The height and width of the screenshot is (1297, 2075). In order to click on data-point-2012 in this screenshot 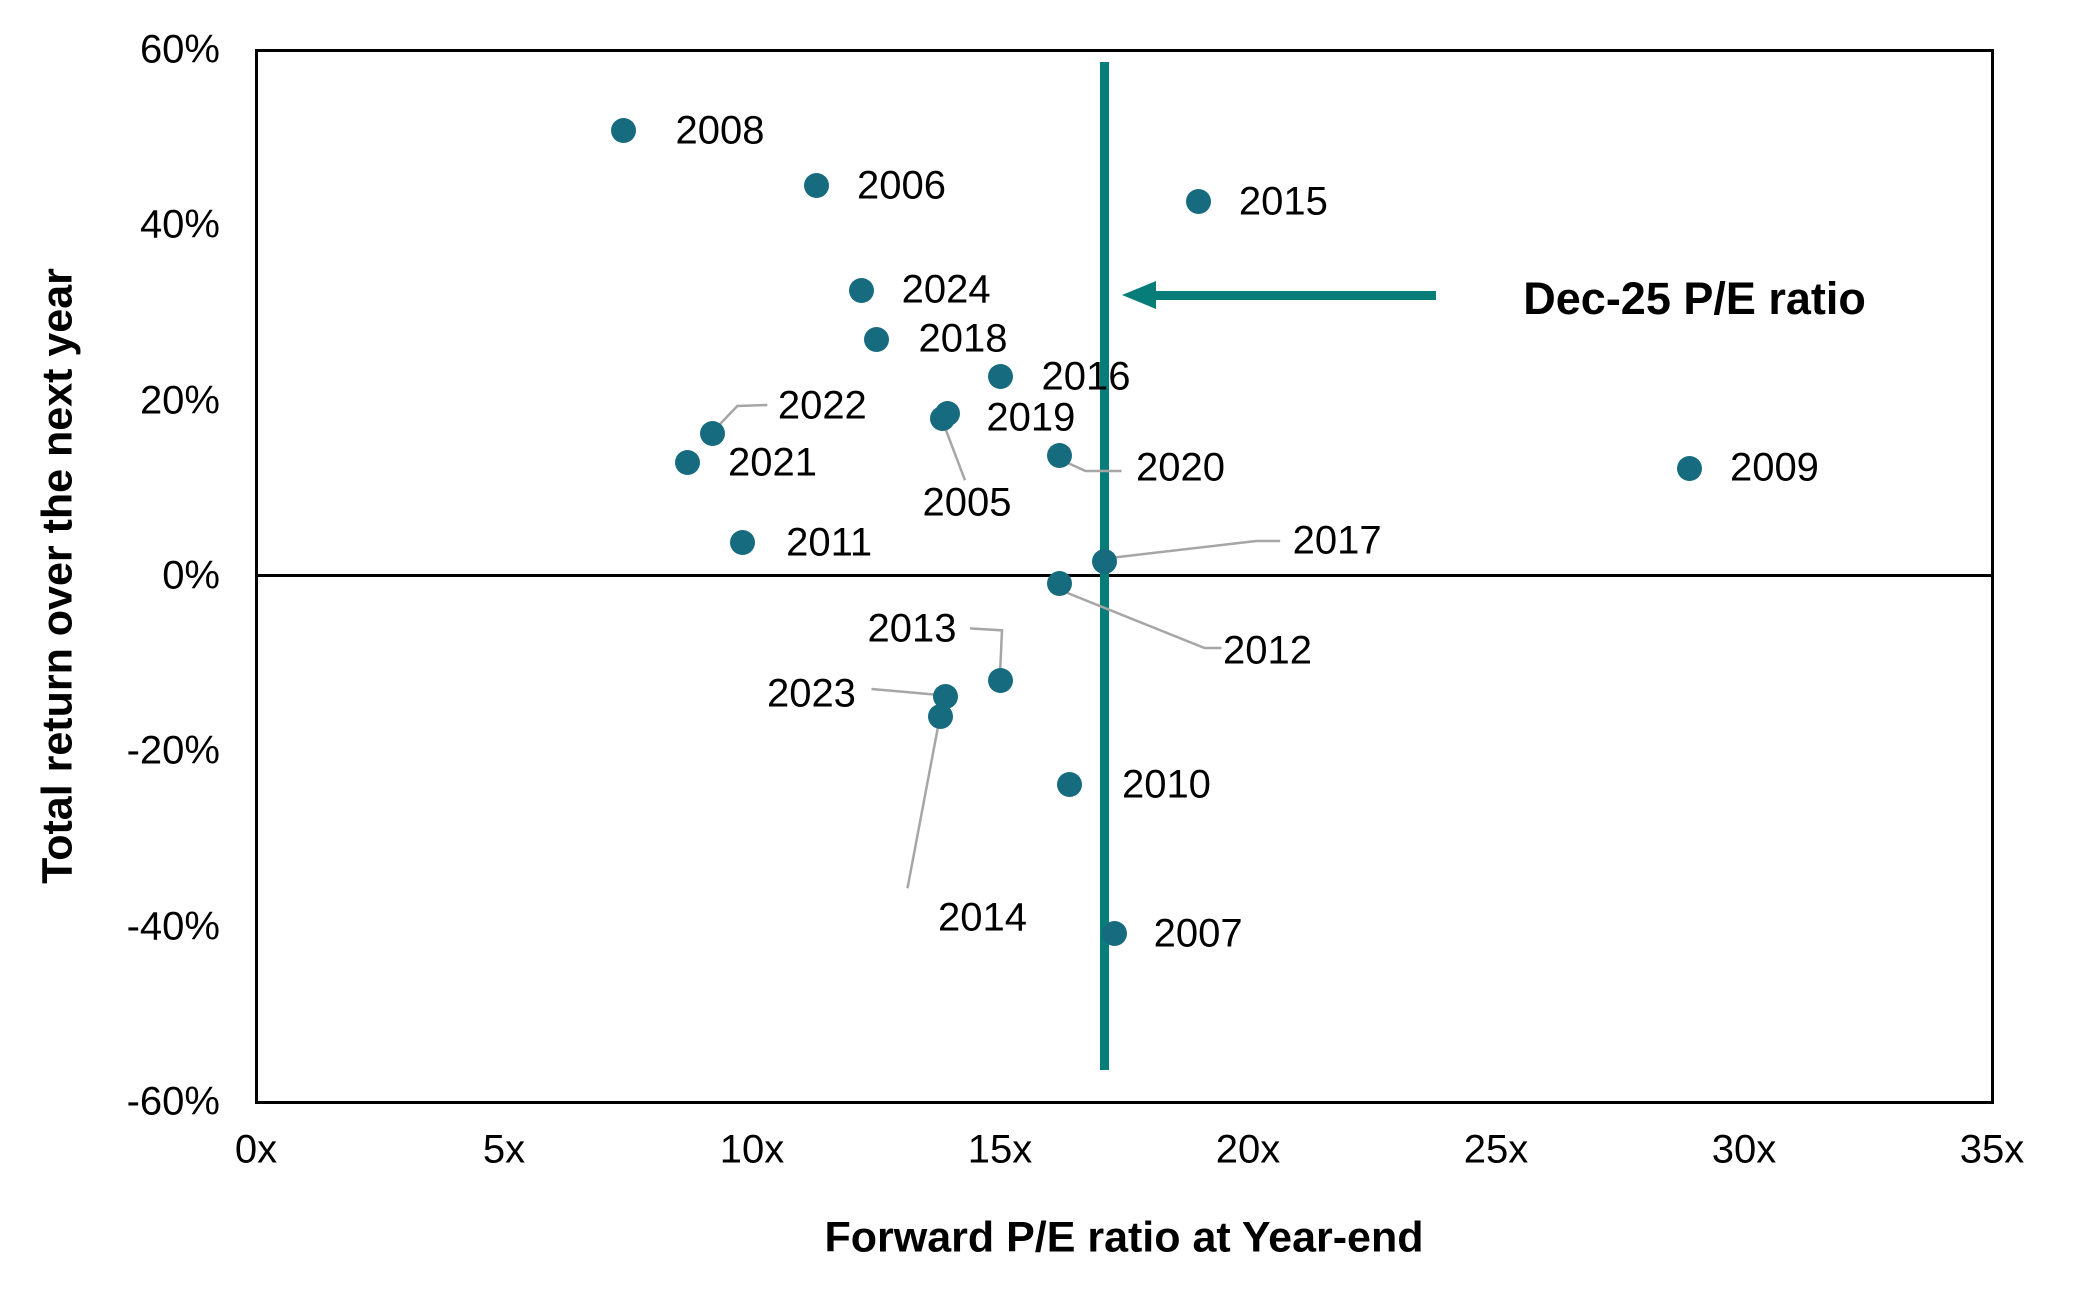, I will do `click(1060, 583)`.